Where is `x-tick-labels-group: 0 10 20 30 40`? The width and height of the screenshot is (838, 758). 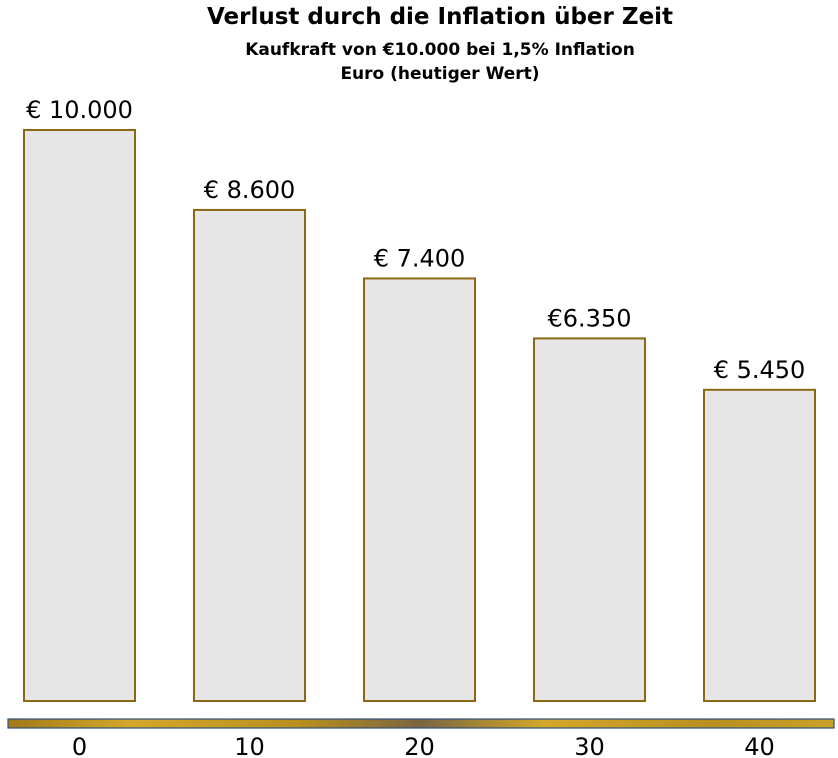 x-tick-labels-group: 0 10 20 30 40 is located at coordinates (423, 745).